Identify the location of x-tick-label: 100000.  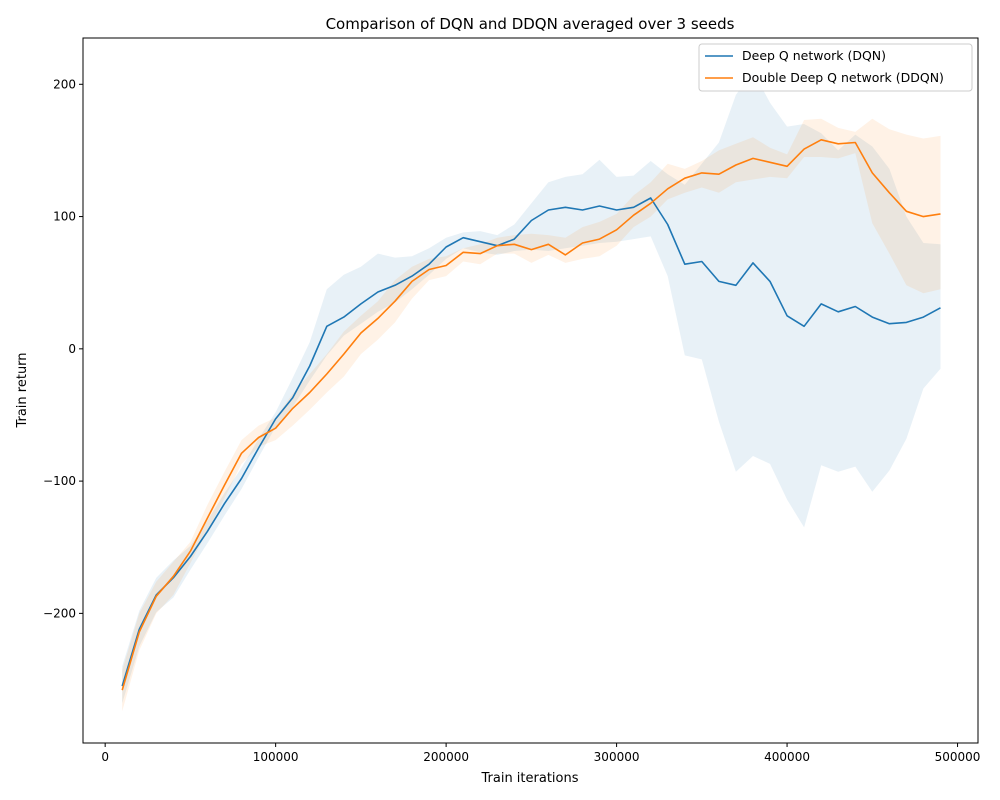
(276, 757).